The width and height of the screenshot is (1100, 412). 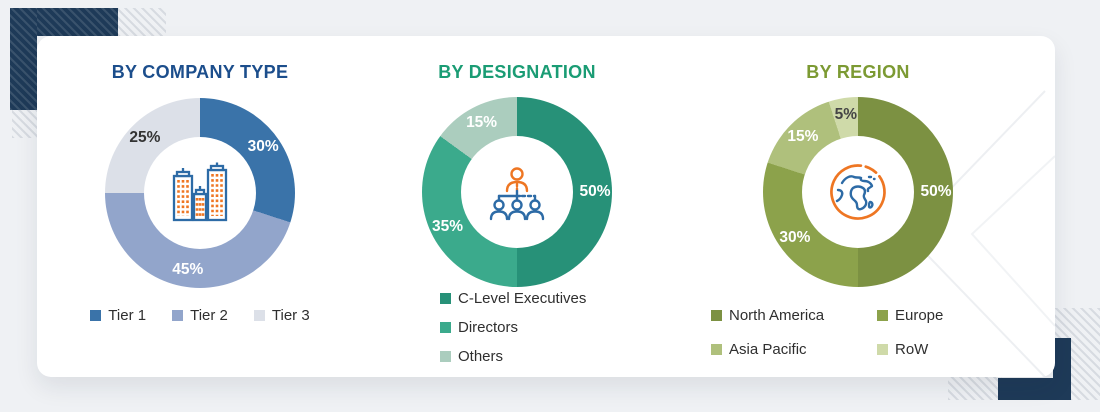 I want to click on donut-hole-region, so click(x=858, y=192).